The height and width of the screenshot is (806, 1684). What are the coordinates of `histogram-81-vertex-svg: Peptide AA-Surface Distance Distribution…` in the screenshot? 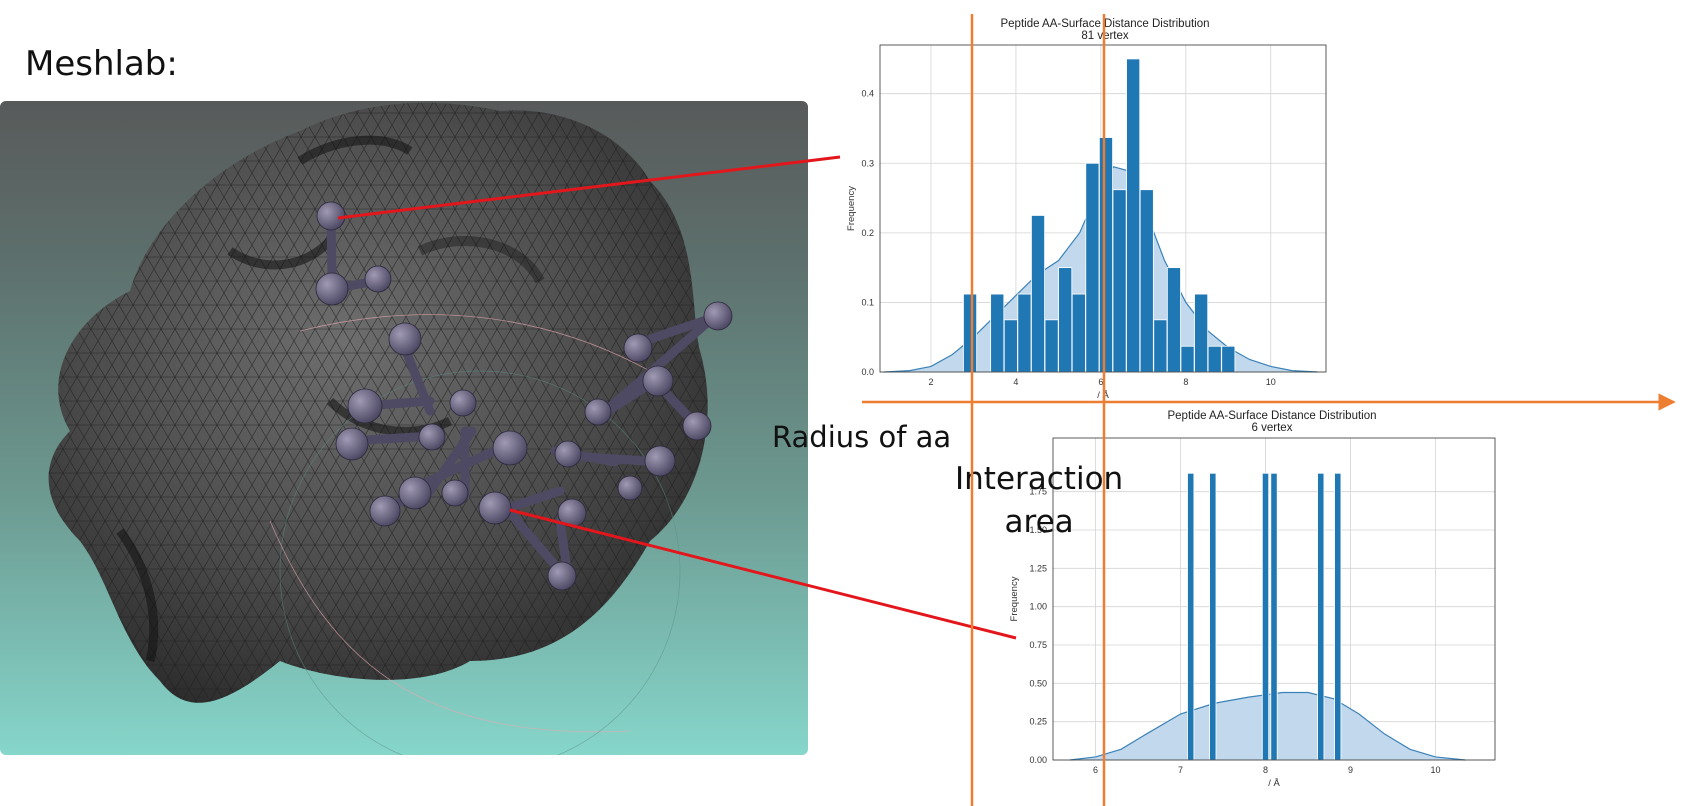 It's located at (1086, 209).